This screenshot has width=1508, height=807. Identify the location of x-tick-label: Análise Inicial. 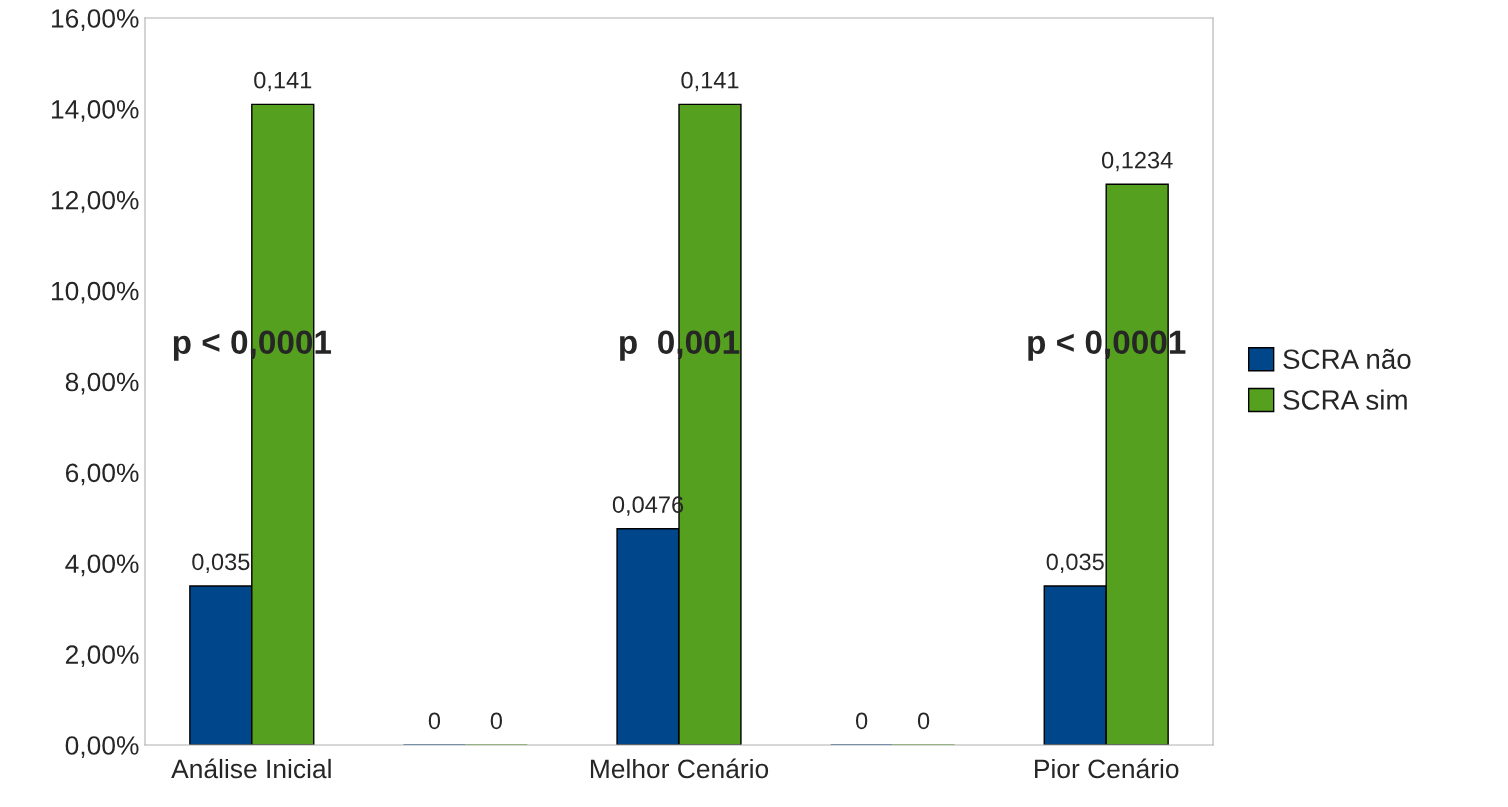
(251, 768).